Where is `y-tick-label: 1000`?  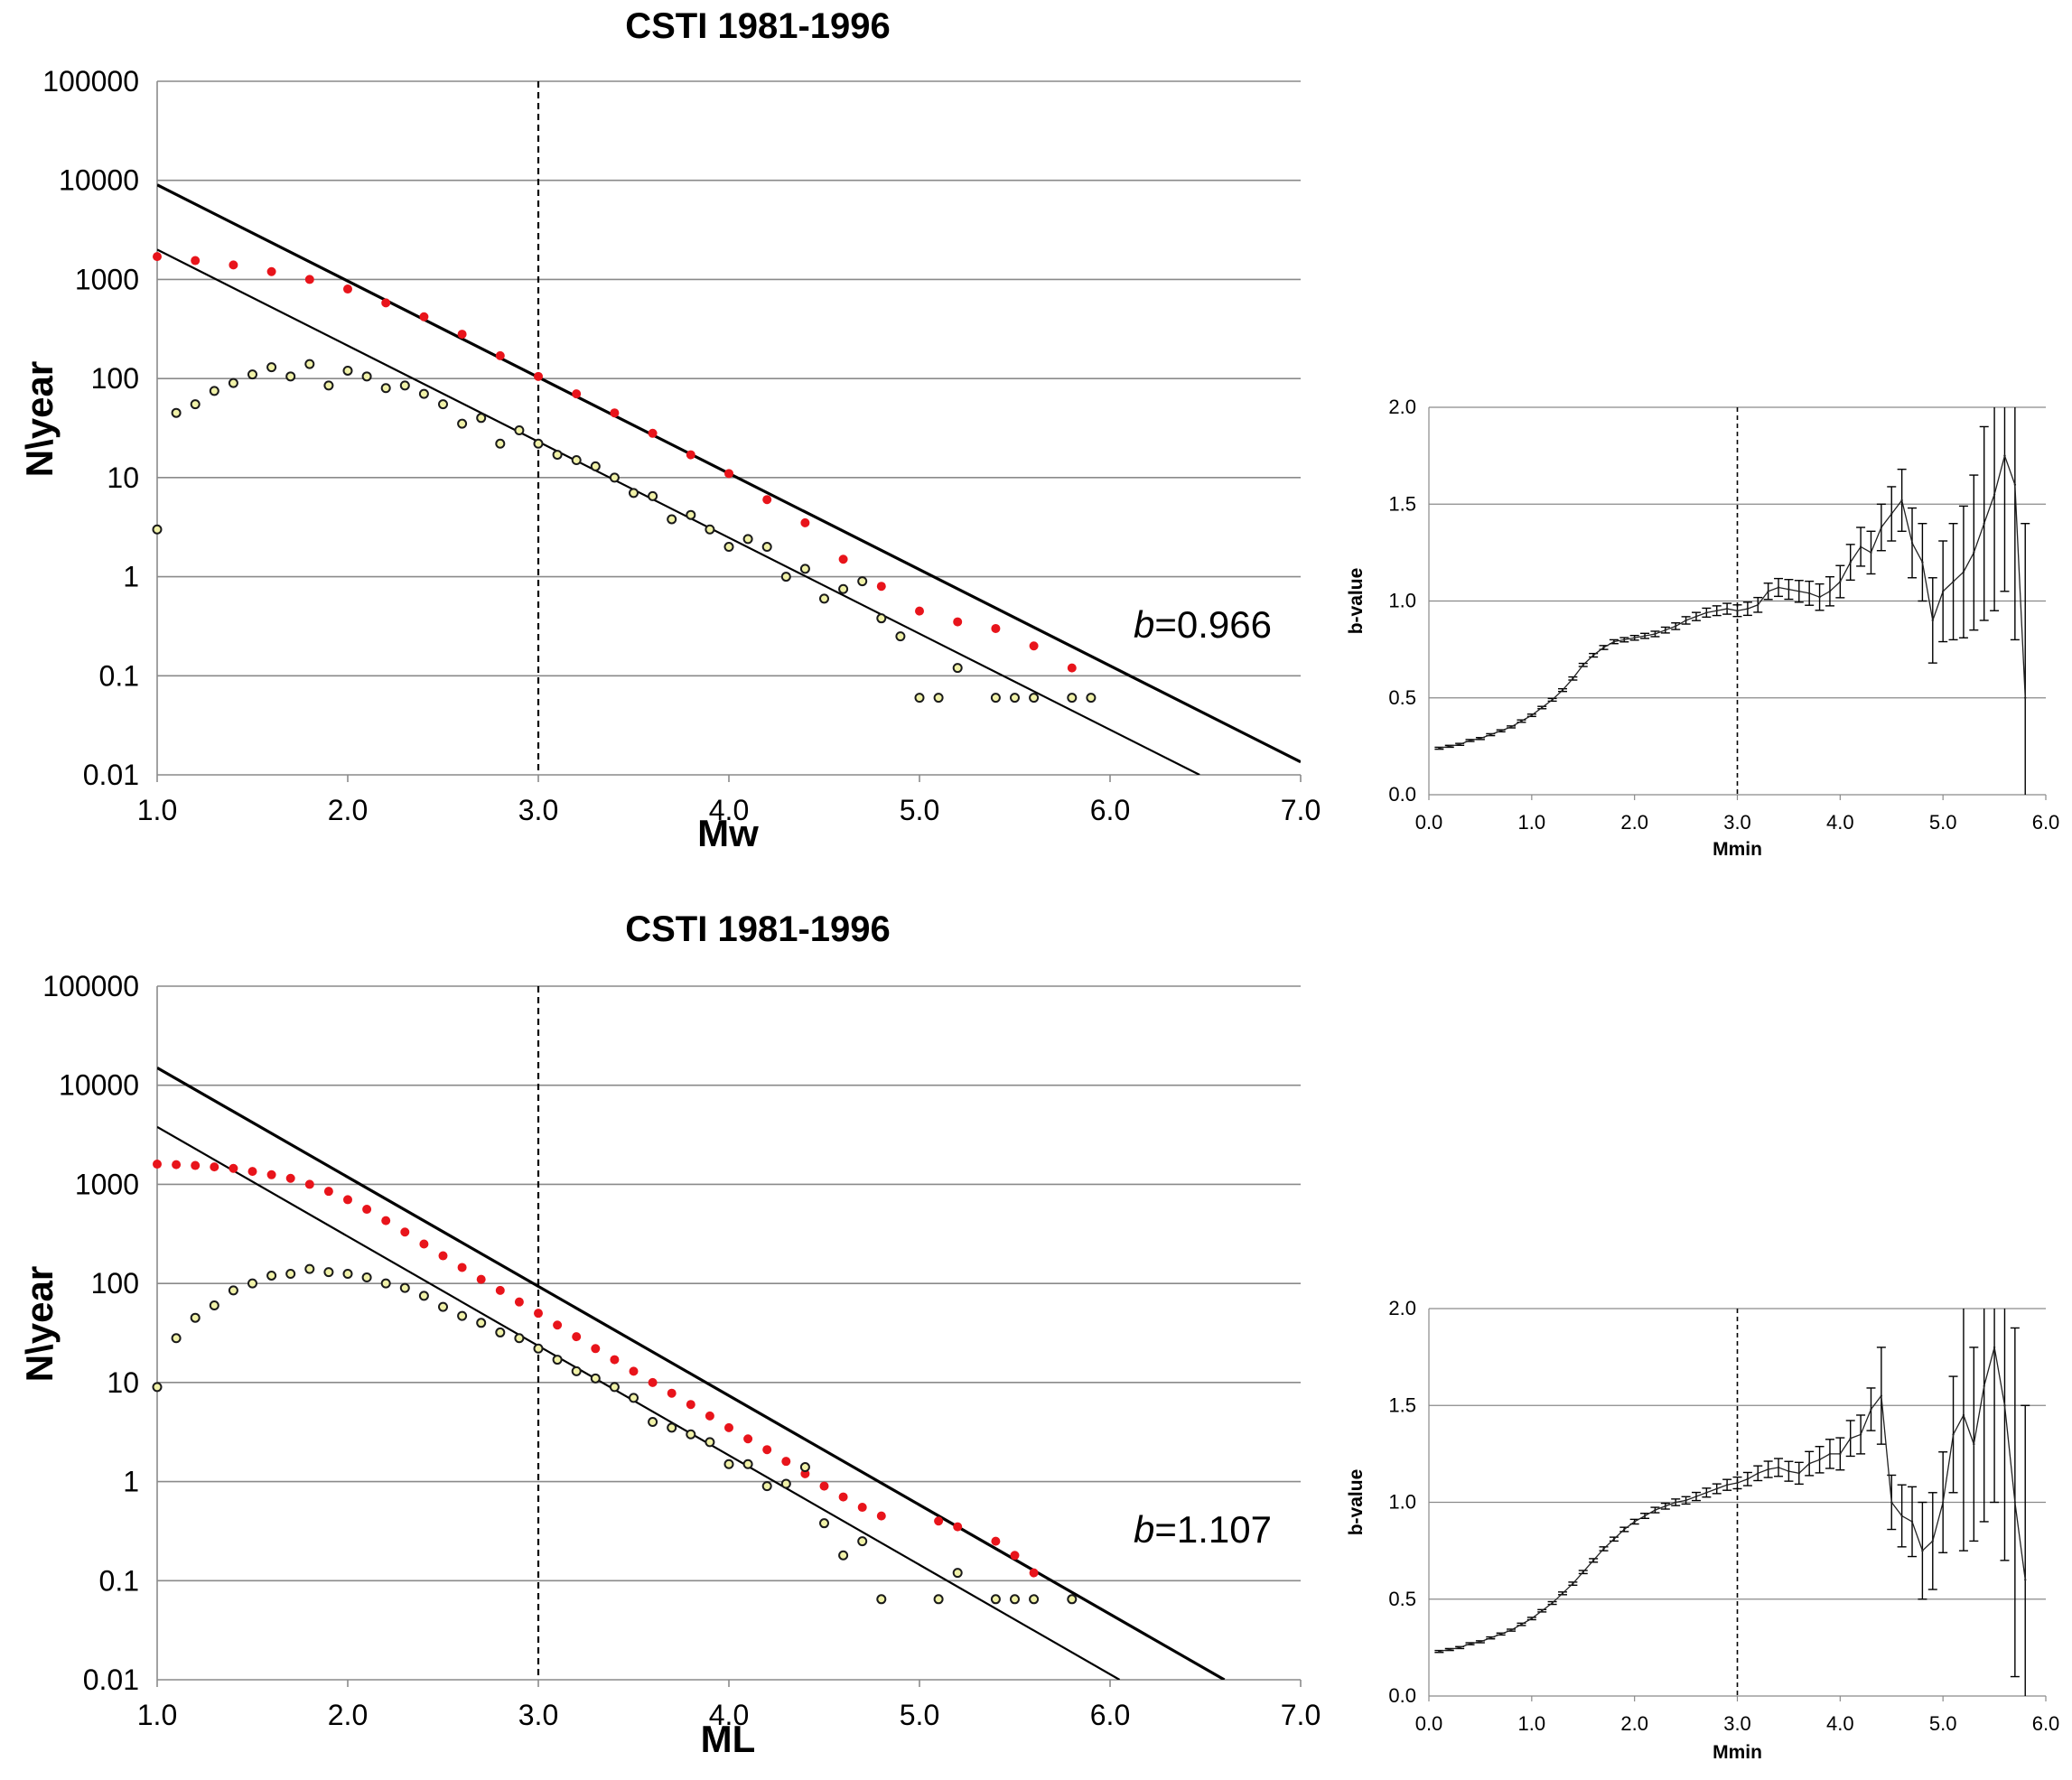
y-tick-label: 1000 is located at coordinates (107, 1184).